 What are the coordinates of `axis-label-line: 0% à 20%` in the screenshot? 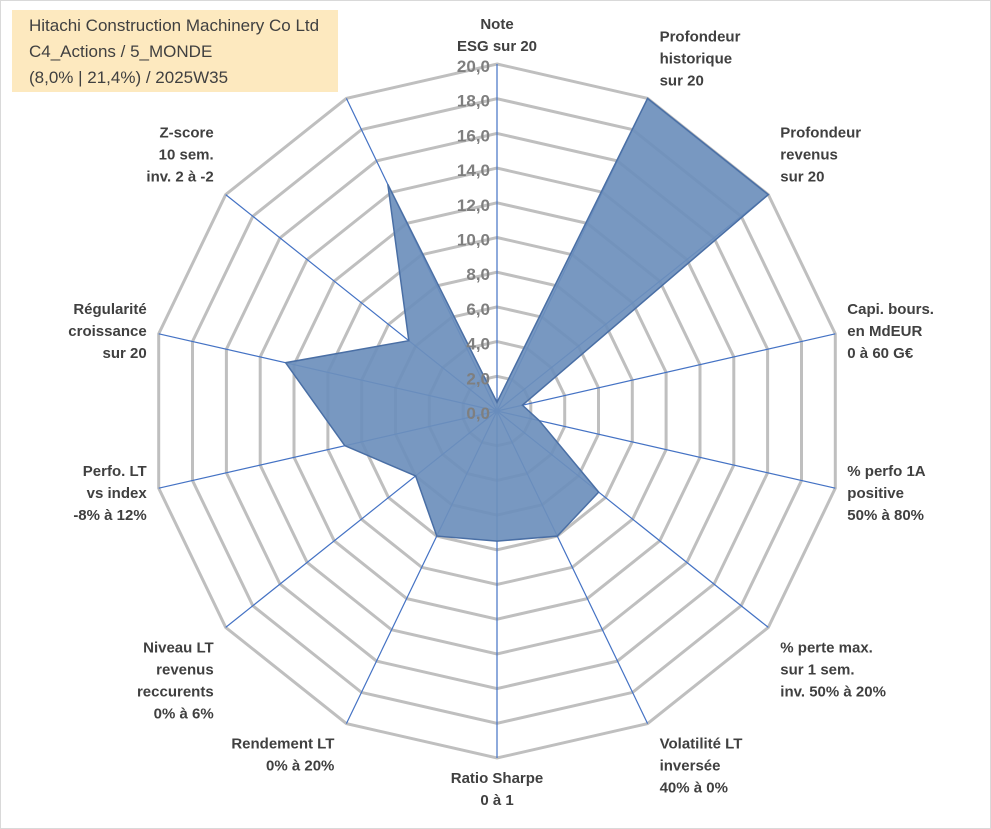 It's located at (300, 766).